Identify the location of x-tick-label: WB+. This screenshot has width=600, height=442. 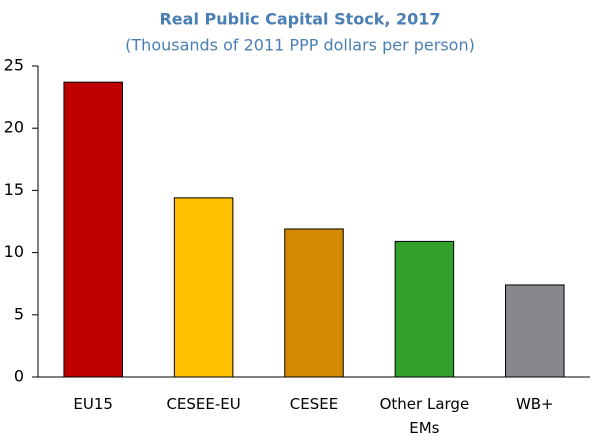
(534, 404).